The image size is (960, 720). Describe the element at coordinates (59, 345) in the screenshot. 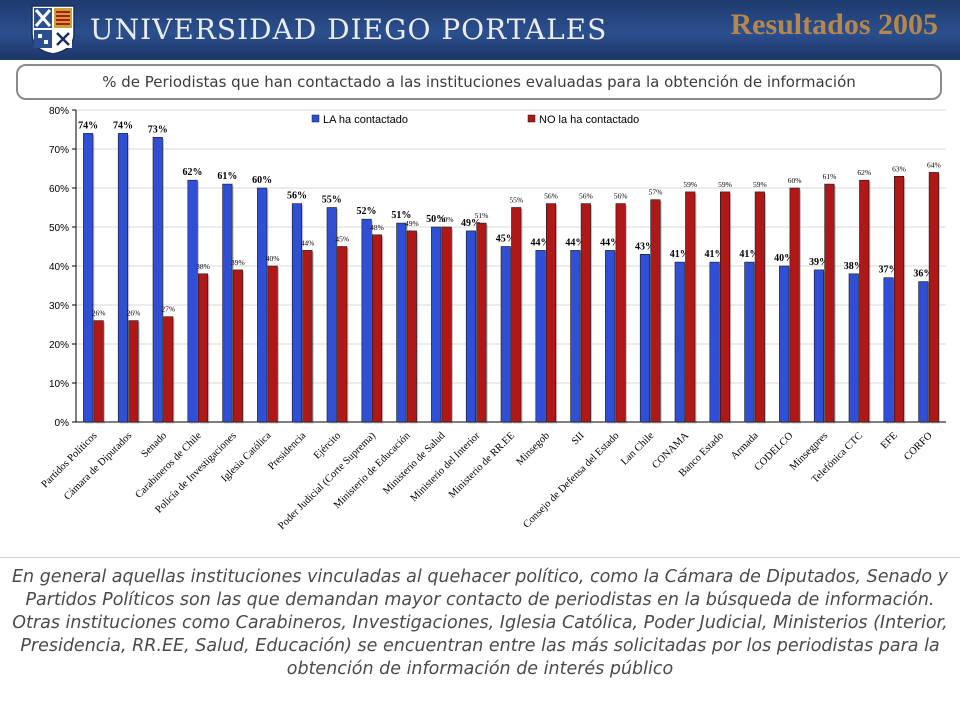

I see `y-tick-label: 20%` at that location.